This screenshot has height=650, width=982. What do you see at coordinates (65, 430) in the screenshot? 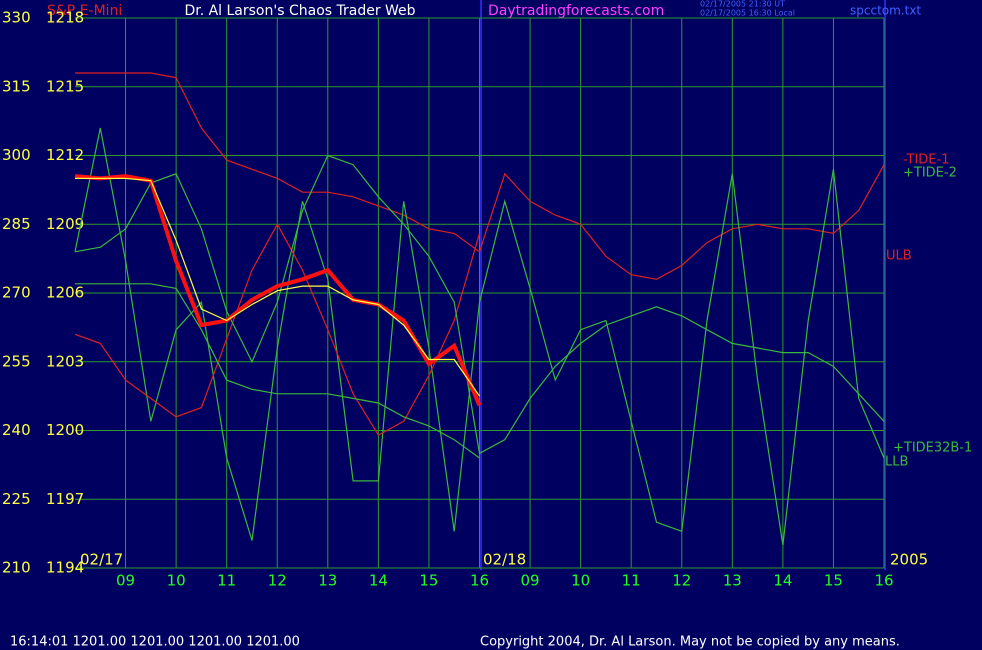
I see `y2-tick-label: 1200` at bounding box center [65, 430].